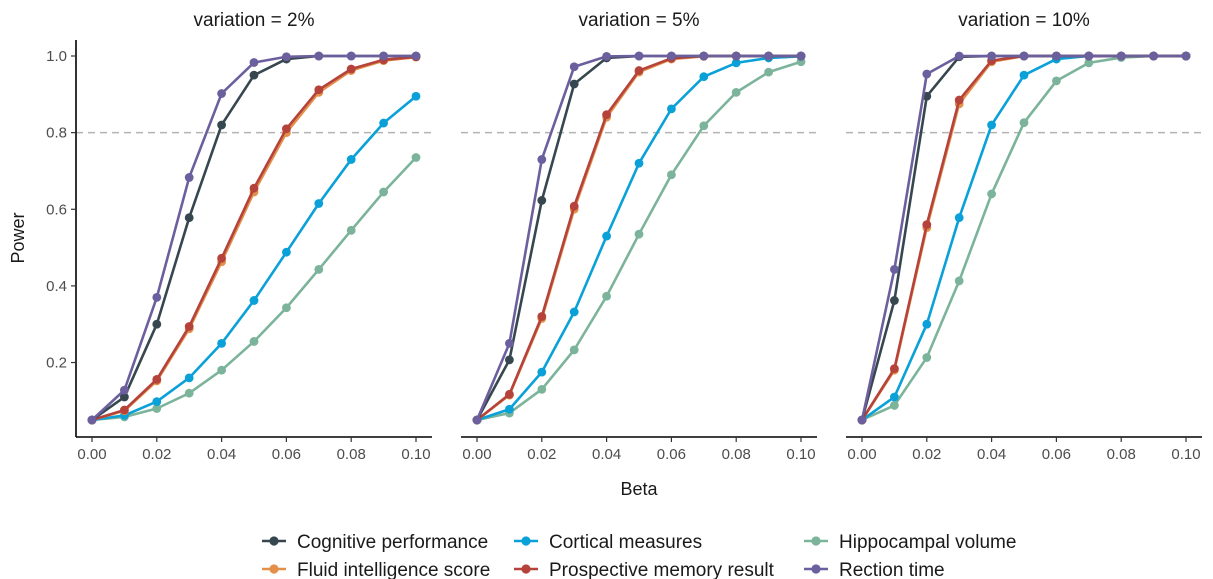 The height and width of the screenshot is (579, 1213). I want to click on x-axis-title: Beta, so click(639, 489).